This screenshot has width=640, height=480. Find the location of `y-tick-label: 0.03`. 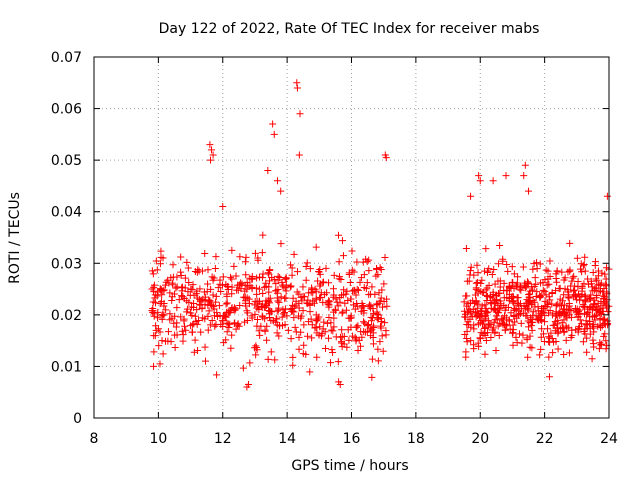

y-tick-label: 0.03 is located at coordinates (66, 264).